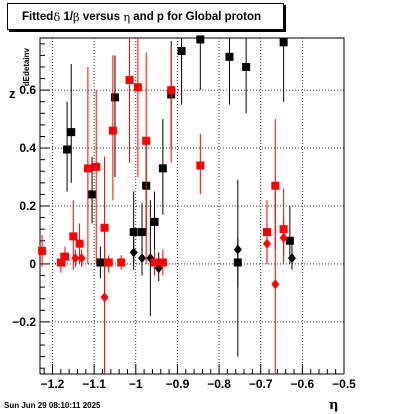  I want to click on title-suffix: and p for Global proton, so click(196, 16).